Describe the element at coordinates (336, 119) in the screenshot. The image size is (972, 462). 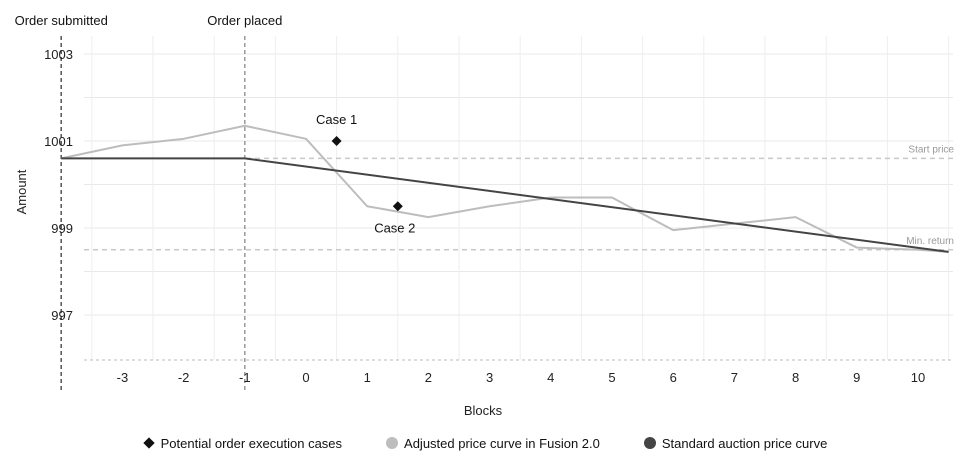
I see `case-label: Case 1` at that location.